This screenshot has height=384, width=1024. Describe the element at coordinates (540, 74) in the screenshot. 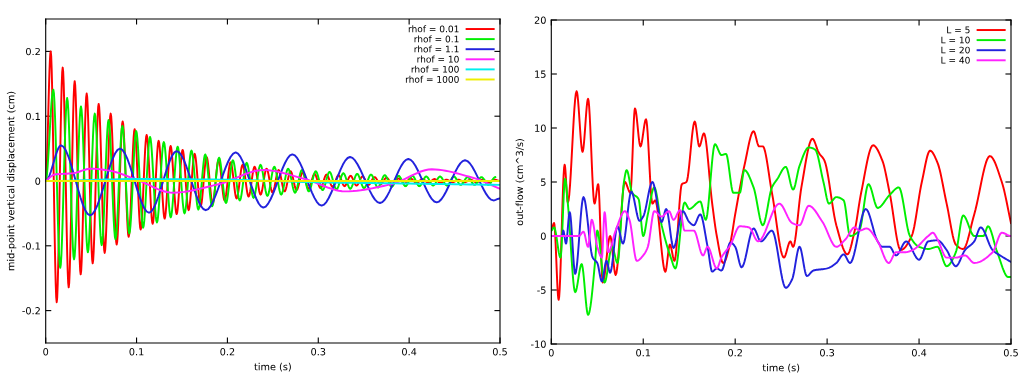

I see `y-tick-label: 15` at that location.